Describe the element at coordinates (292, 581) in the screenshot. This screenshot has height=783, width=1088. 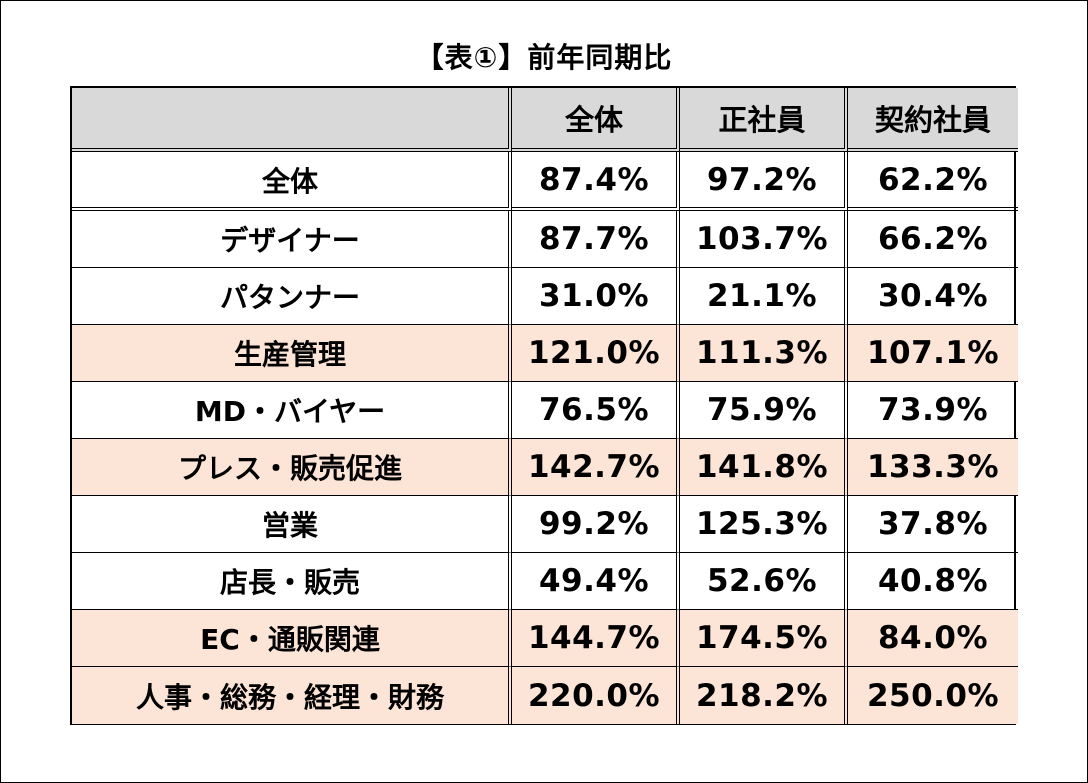
I see `row-label: 店長・販売` at that location.